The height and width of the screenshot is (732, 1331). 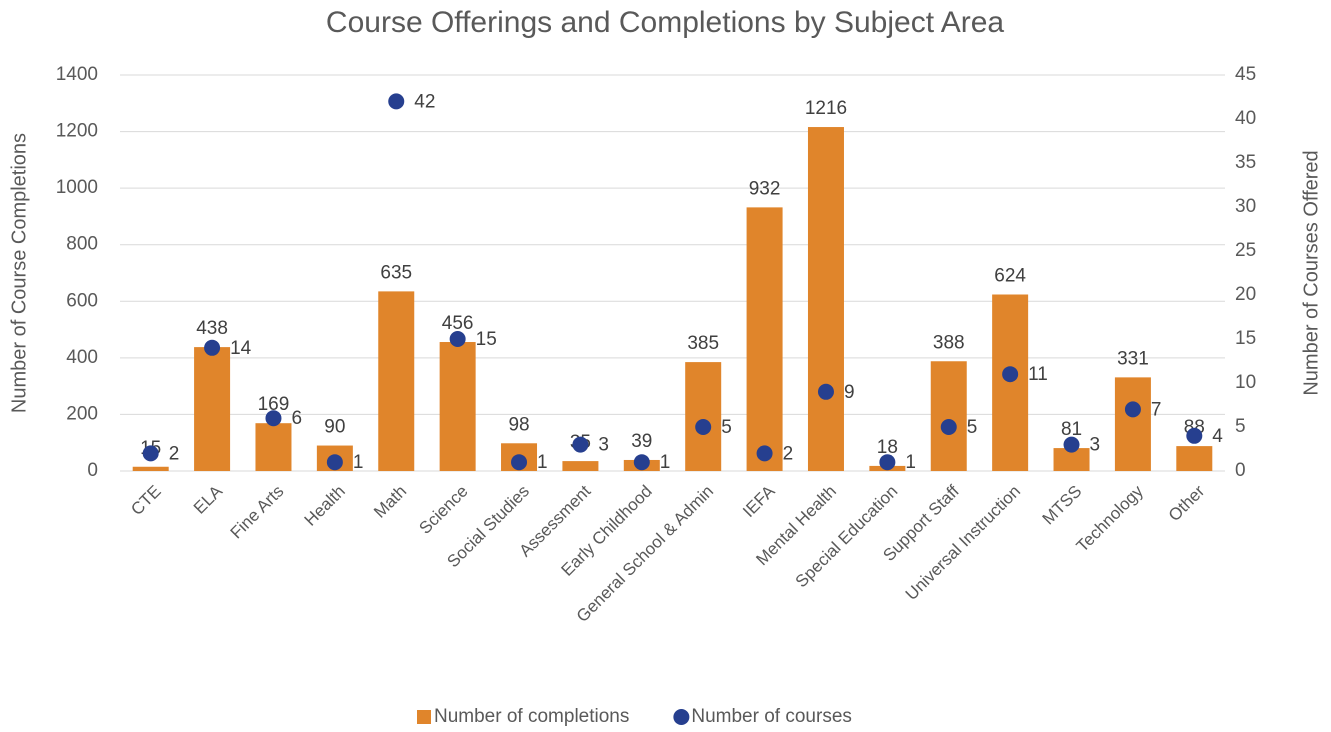 What do you see at coordinates (949, 342) in the screenshot?
I see `bar-value-label: 388` at bounding box center [949, 342].